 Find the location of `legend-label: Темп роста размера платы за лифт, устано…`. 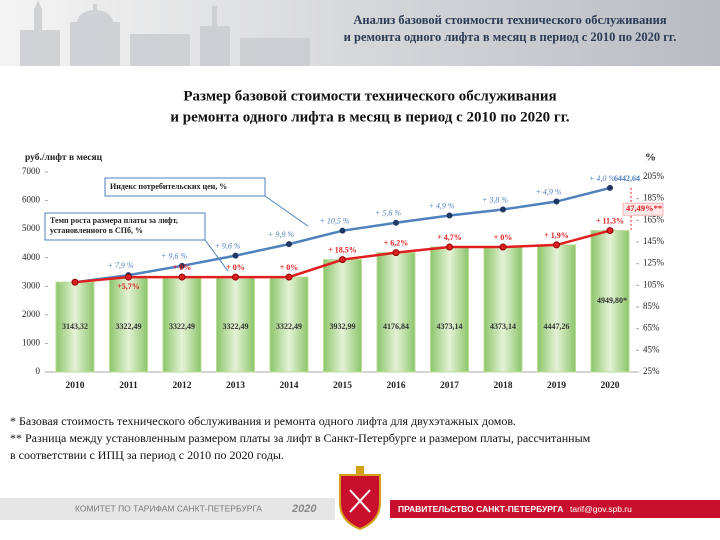

legend-label: Темп роста размера платы за лифт, устано… is located at coordinates (114, 225).